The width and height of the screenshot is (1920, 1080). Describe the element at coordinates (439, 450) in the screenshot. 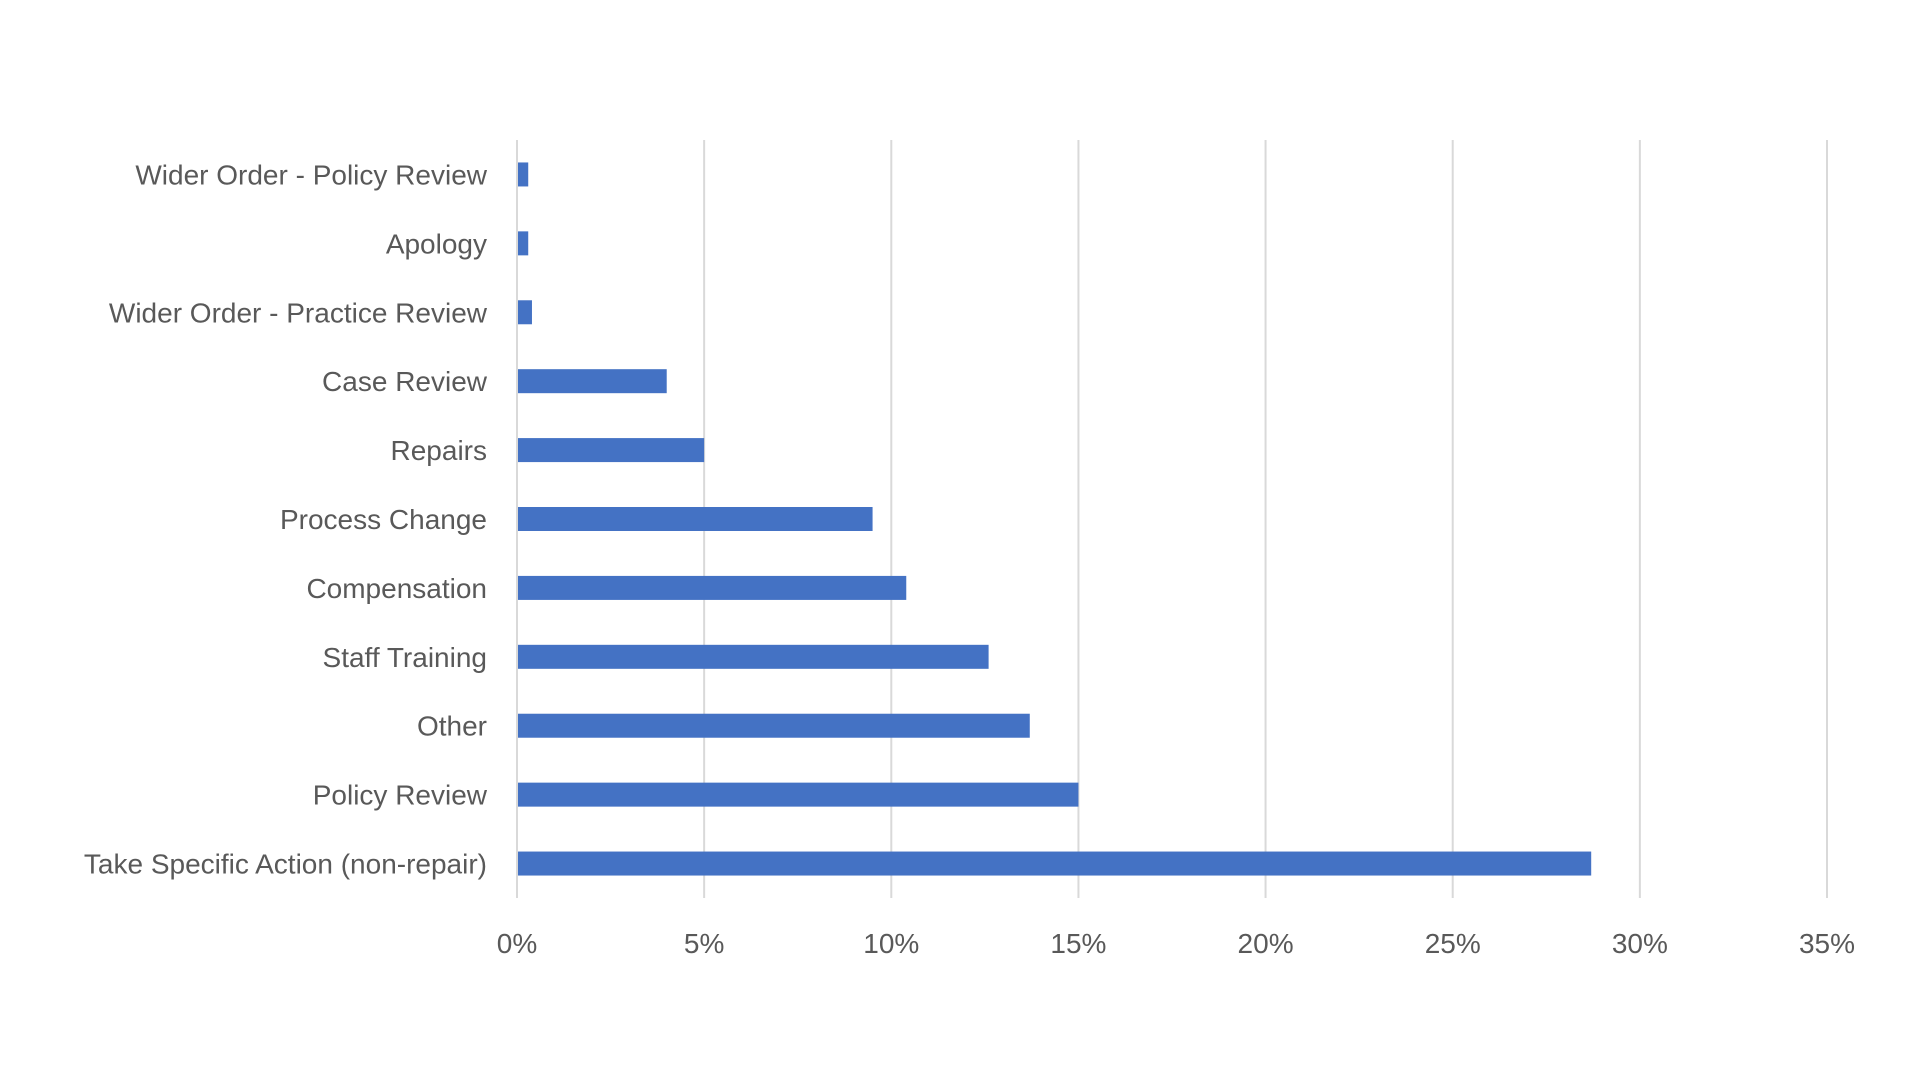

I see `category-label: Repairs` at that location.